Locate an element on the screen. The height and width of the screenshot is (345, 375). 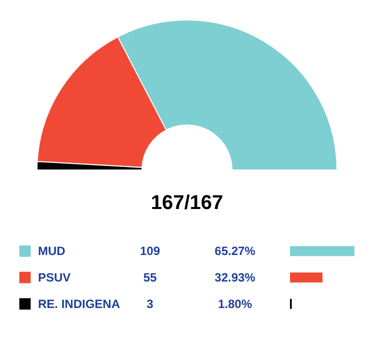
data-label: 3 is located at coordinates (150, 303).